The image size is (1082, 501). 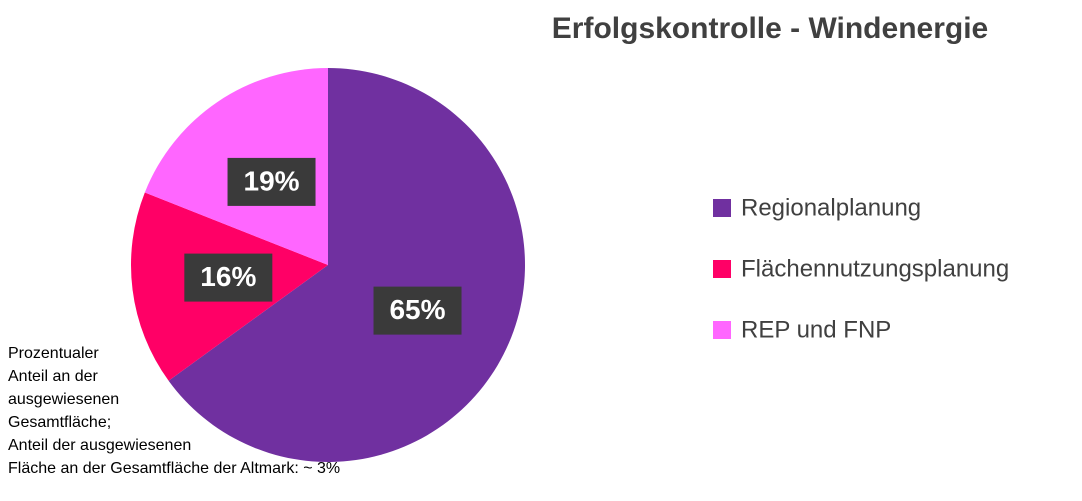 What do you see at coordinates (831, 207) in the screenshot?
I see `legend-label: Regionalplanung` at bounding box center [831, 207].